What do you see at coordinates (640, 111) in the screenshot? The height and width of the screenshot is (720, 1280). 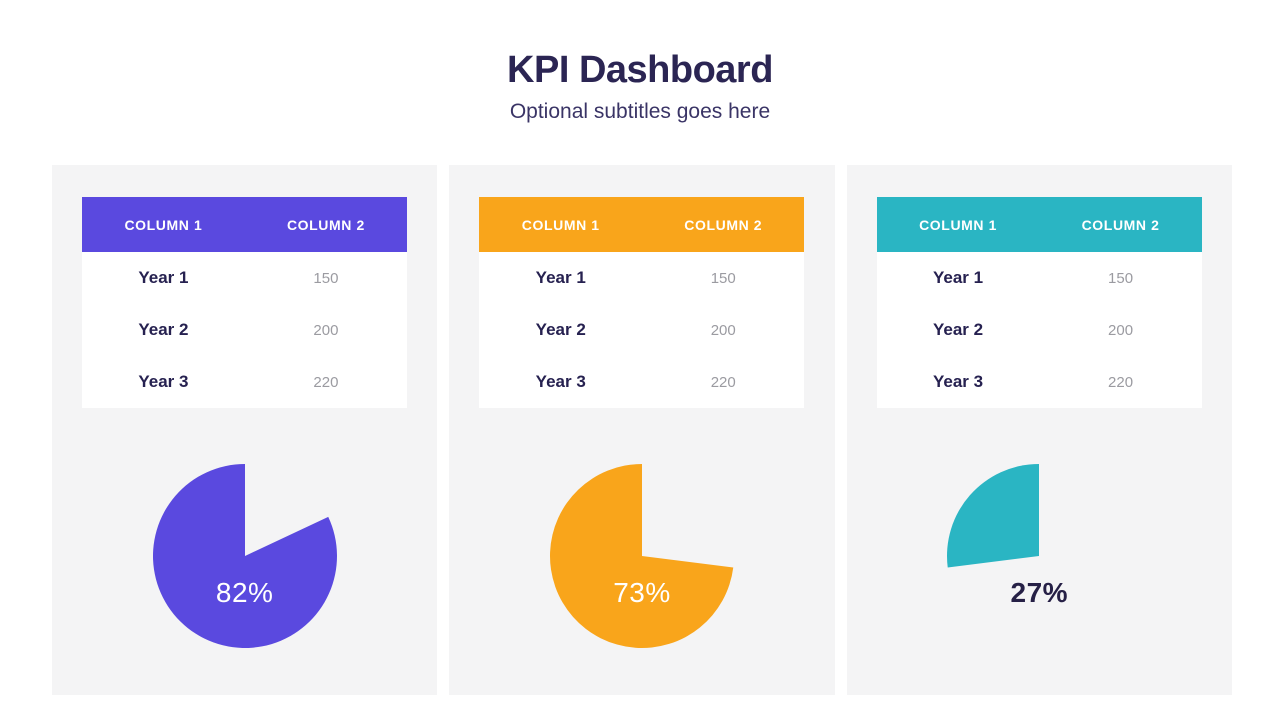 I see `page-subtitle: Optional subtitles goes here` at bounding box center [640, 111].